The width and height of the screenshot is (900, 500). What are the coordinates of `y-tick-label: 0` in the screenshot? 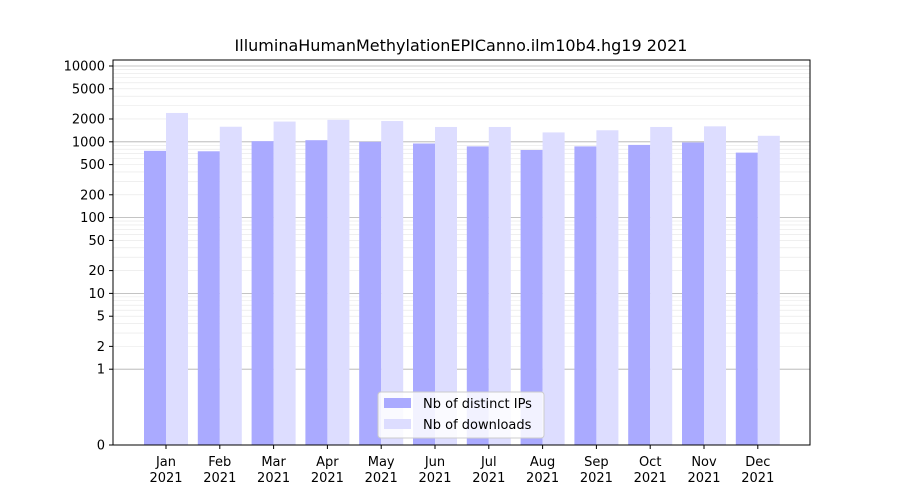 It's located at (101, 446).